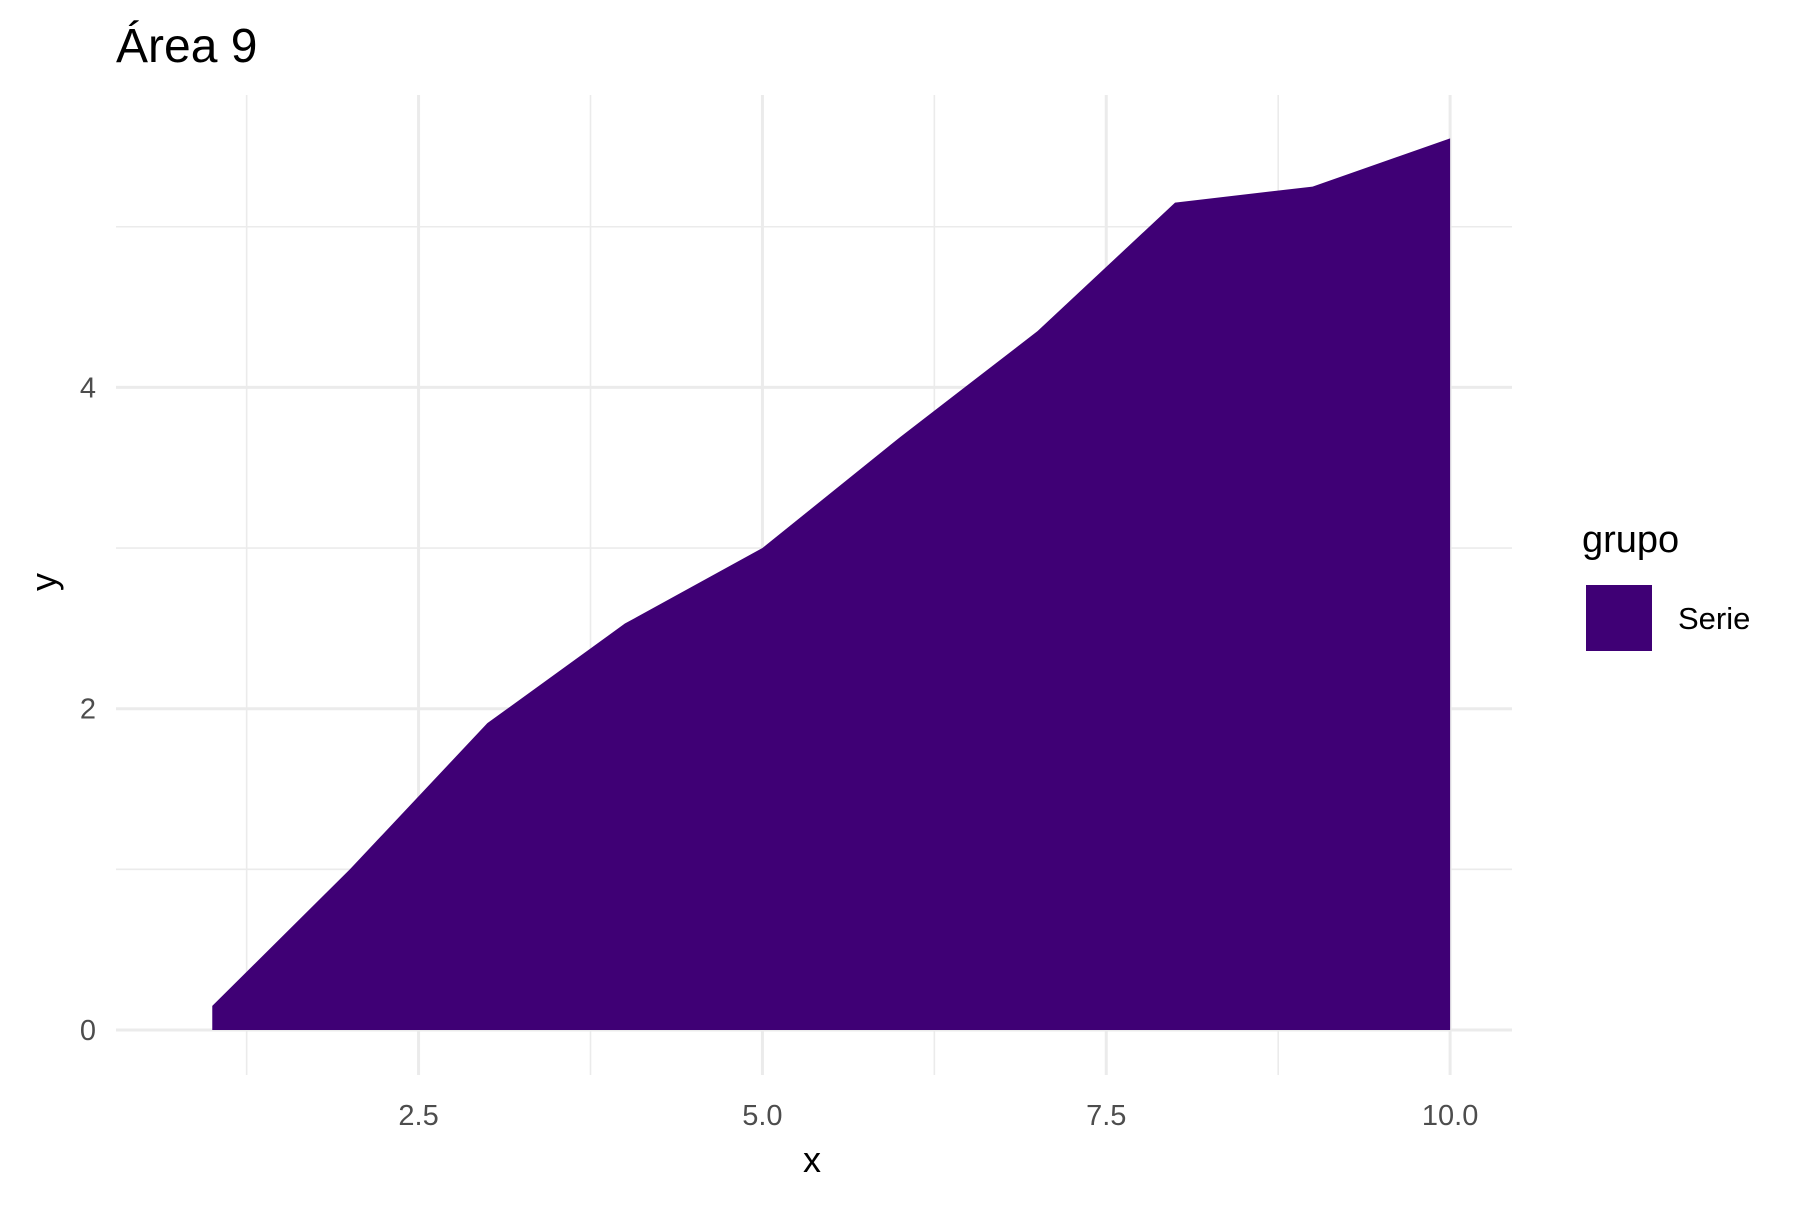 The width and height of the screenshot is (1800, 1205). I want to click on y-axis-title: y, so click(43, 582).